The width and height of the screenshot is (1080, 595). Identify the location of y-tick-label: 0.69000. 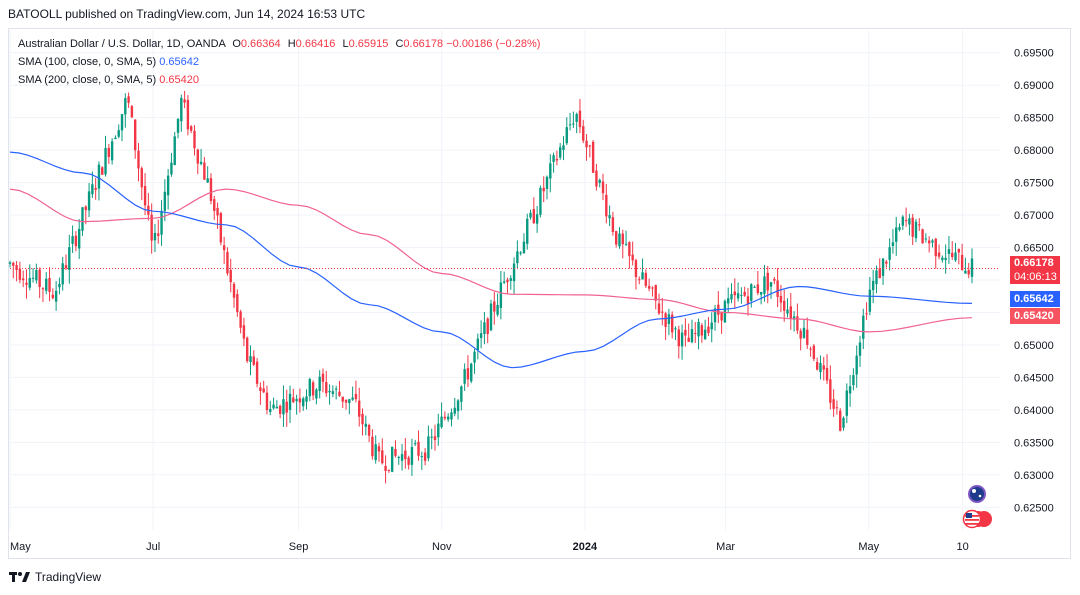
(1034, 86).